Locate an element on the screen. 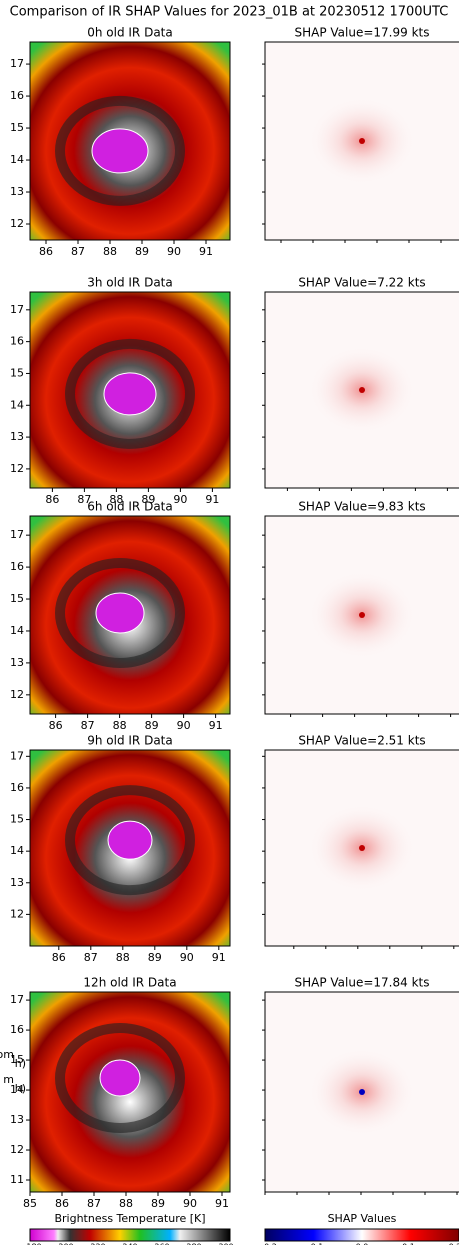 Image resolution: width=459 pixels, height=1245 pixels. colorbar-label: SHAP Values is located at coordinates (362, 1218).